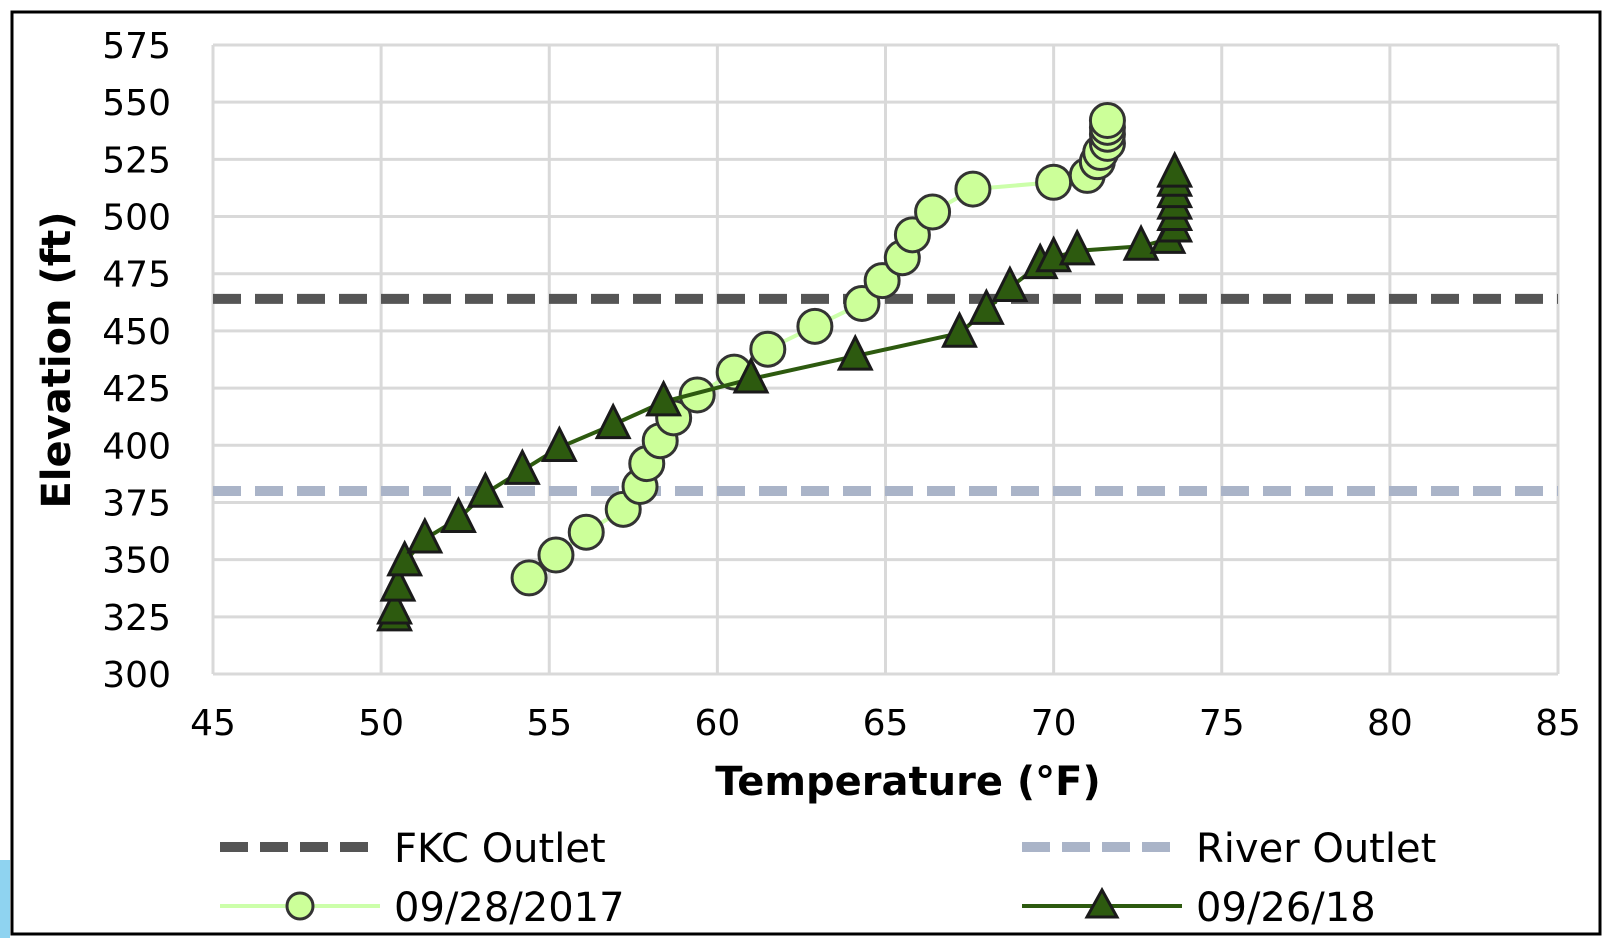  I want to click on legend-item-series-2018: 09/26/18, so click(1199, 908).